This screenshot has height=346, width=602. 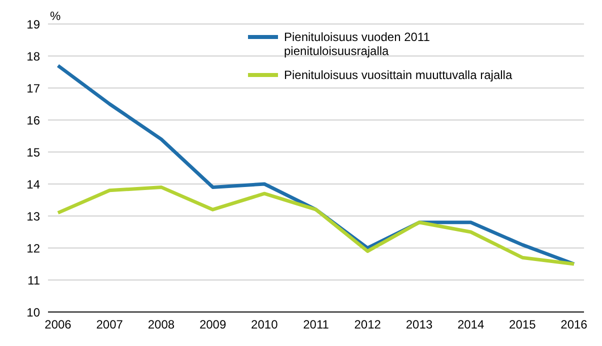 What do you see at coordinates (522, 325) in the screenshot?
I see `x-tick-label: 2015` at bounding box center [522, 325].